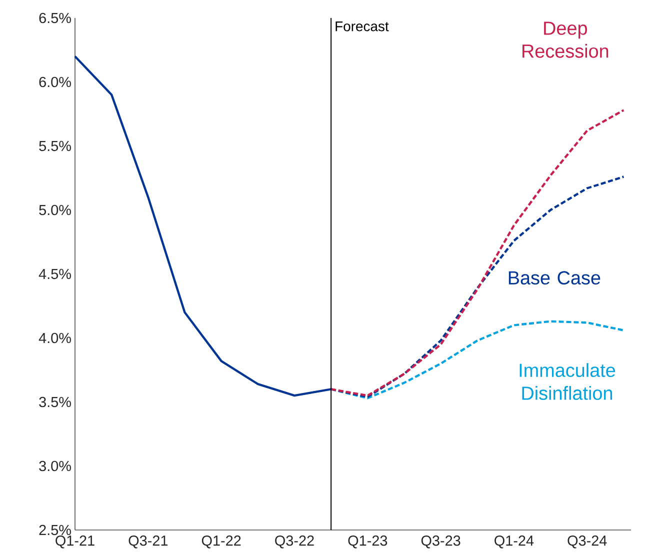  I want to click on x-tick-label: Q3-23, so click(440, 542).